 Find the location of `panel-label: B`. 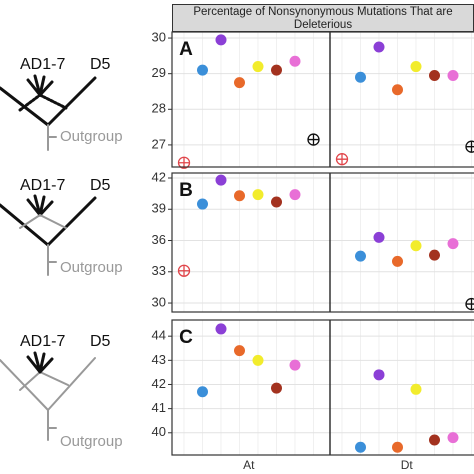

panel-label: B is located at coordinates (186, 190).